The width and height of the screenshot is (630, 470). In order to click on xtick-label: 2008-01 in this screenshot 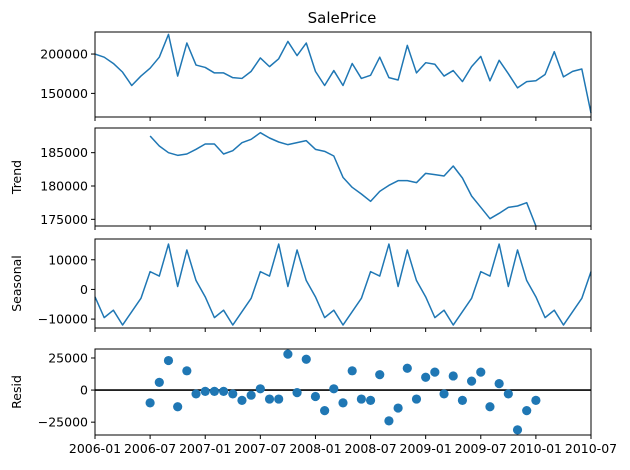, I will do `click(315, 448)`.